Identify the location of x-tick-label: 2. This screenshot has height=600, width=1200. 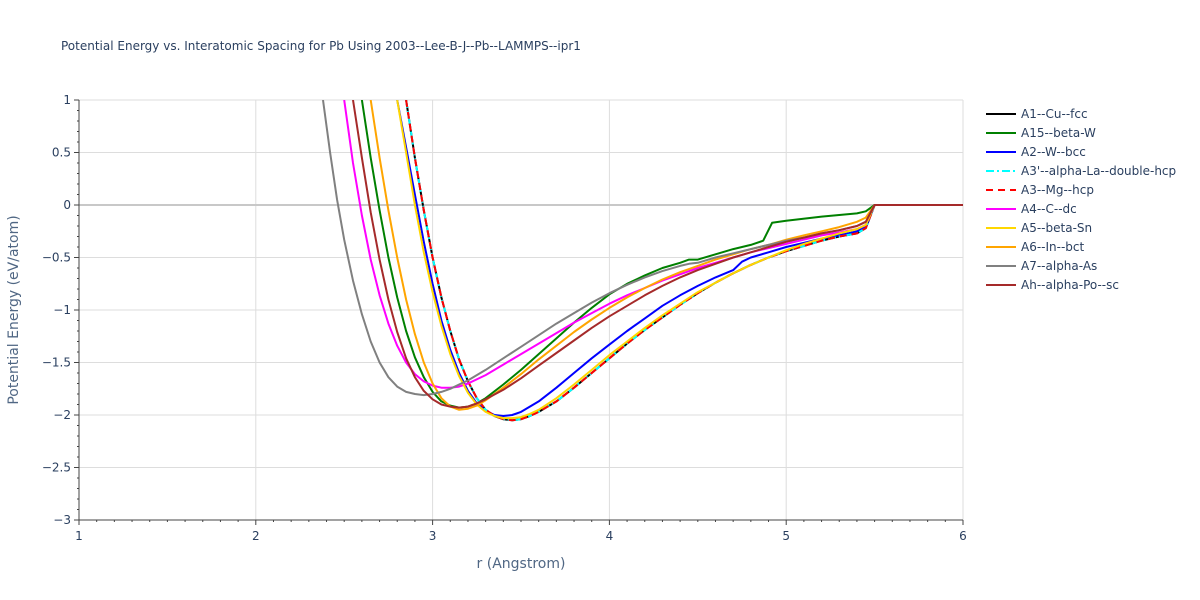
(256, 536).